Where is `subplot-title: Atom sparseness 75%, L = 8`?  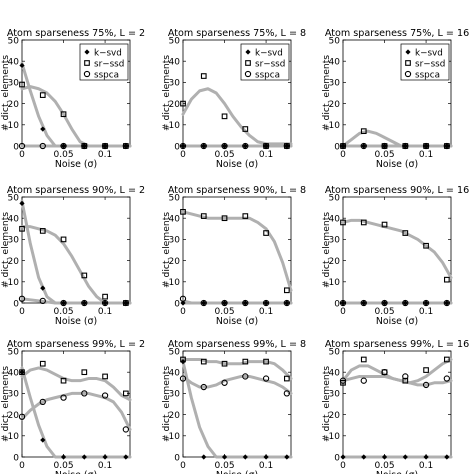
subplot-title: Atom sparseness 75%, L = 8 is located at coordinates (237, 33).